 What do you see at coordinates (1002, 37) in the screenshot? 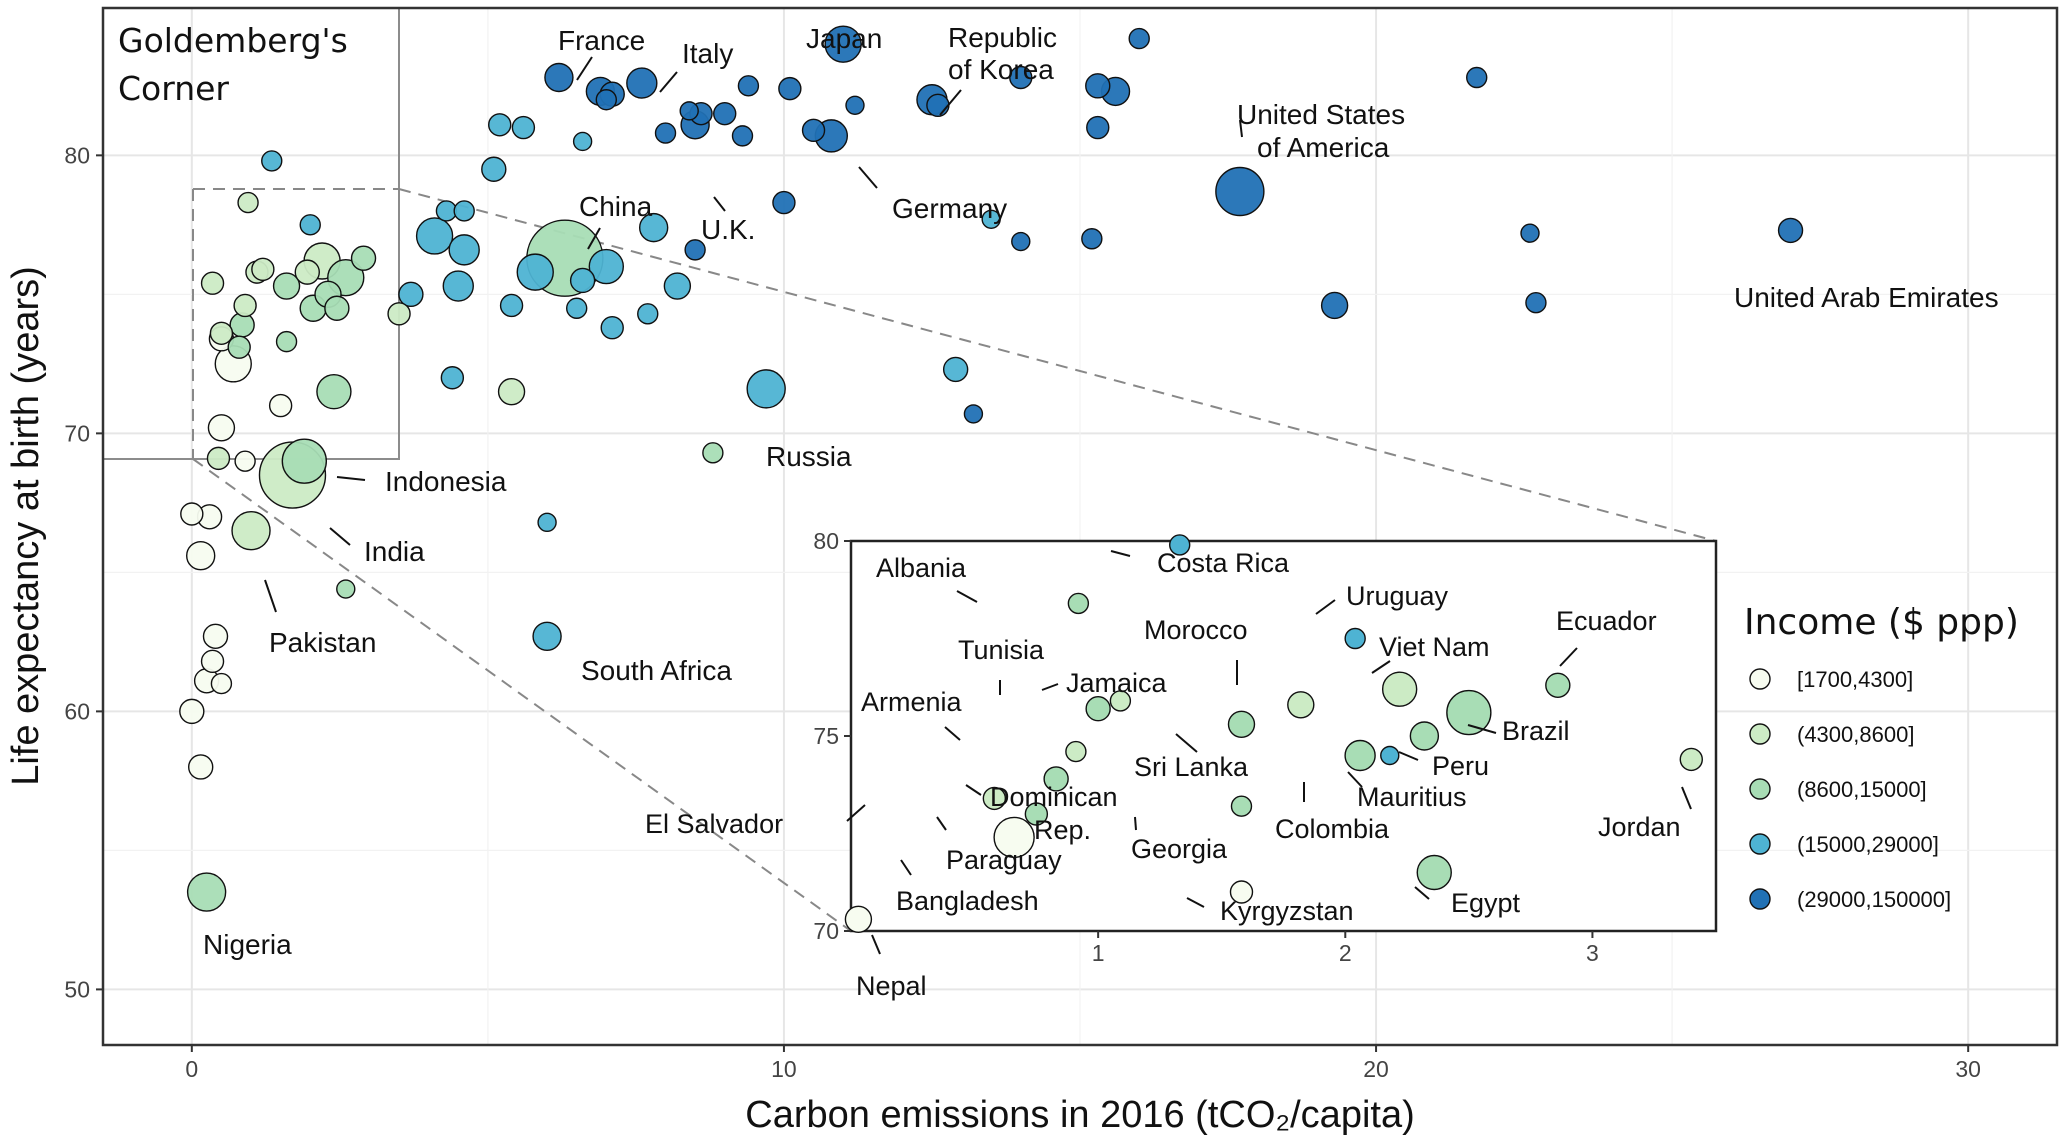
I see `label-korea-1: Republic` at bounding box center [1002, 37].